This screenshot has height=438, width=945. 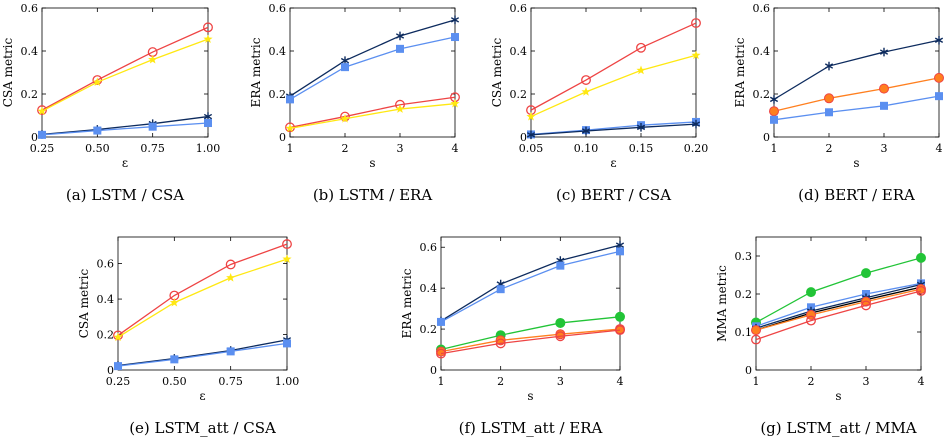 I want to click on y-axis-label: MMA metric, so click(x=722, y=303).